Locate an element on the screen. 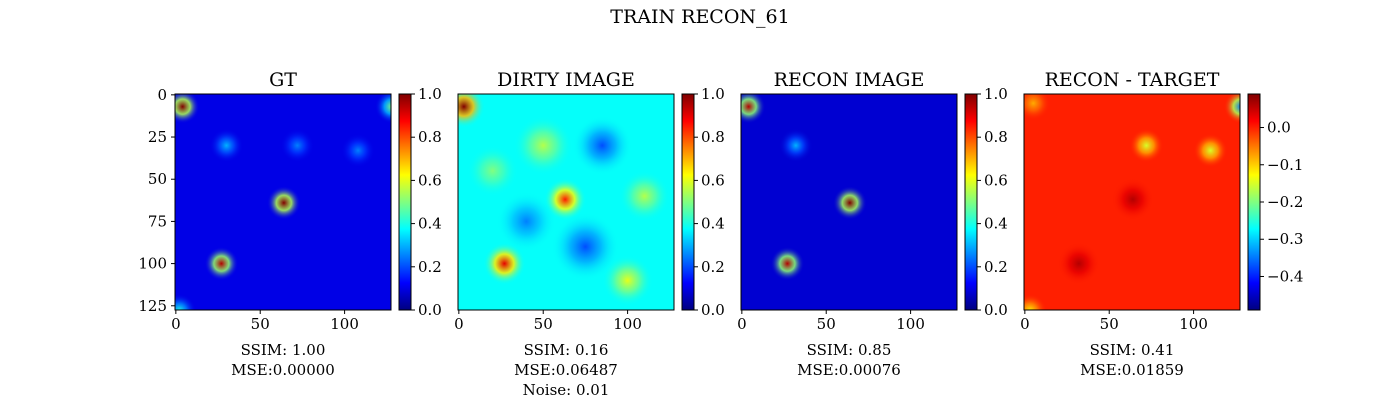 This screenshot has height=400, width=1400. colorbar-tick-label: −0.3 is located at coordinates (1285, 239).